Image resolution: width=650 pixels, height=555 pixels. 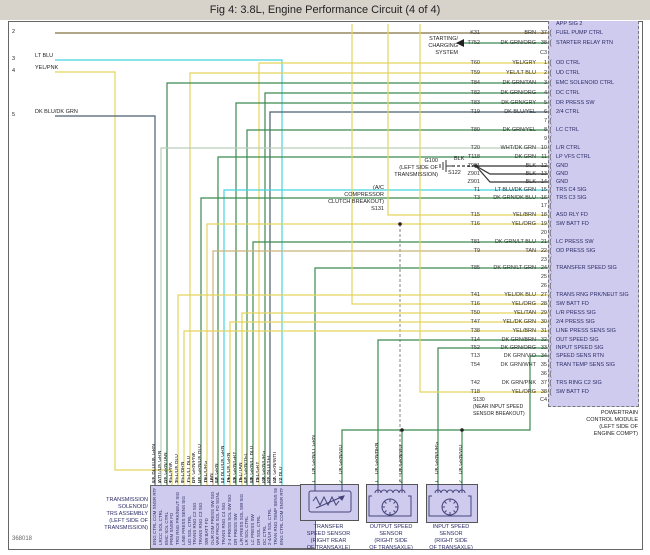 What do you see at coordinates (543, 356) in the screenshot?
I see `pin-number: 34` at bounding box center [543, 356].